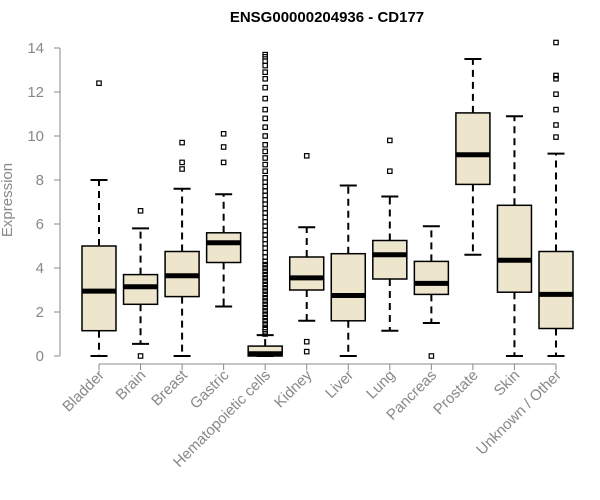 The height and width of the screenshot is (500, 600). Describe the element at coordinates (40, 312) in the screenshot. I see `y-tick-label: 2` at that location.